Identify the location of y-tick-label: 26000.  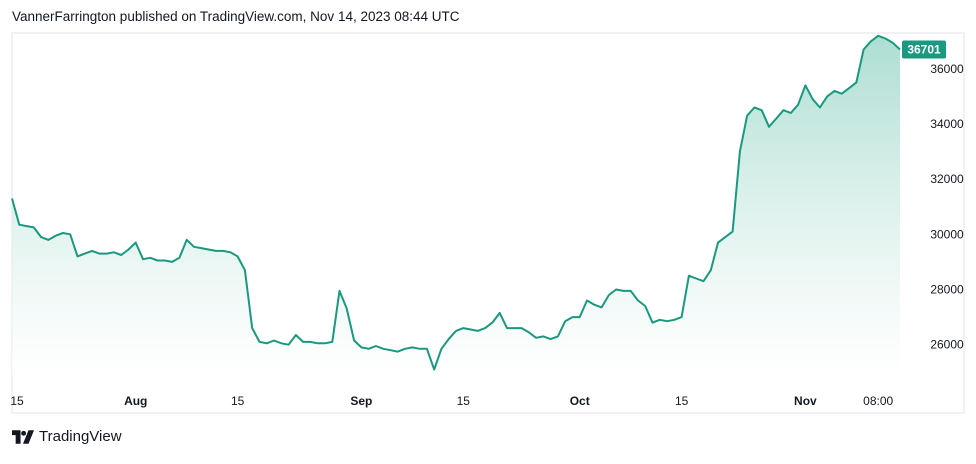
(947, 345).